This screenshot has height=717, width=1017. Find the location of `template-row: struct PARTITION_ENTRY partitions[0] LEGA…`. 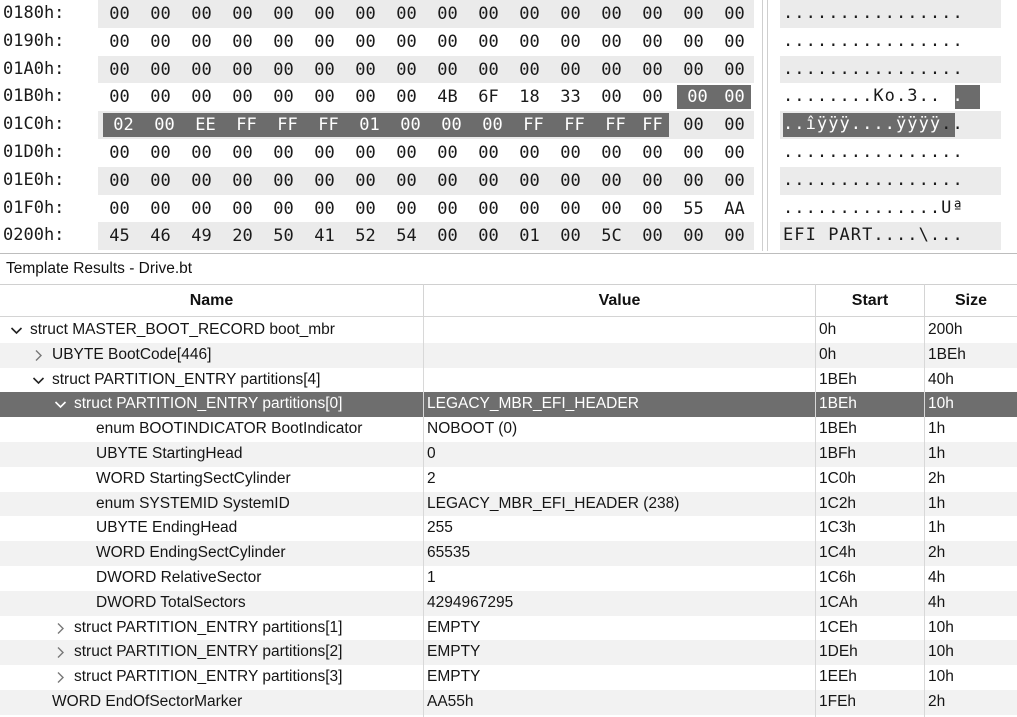

template-row: struct PARTITION_ENTRY partitions[0] LEGA… is located at coordinates (508, 405).